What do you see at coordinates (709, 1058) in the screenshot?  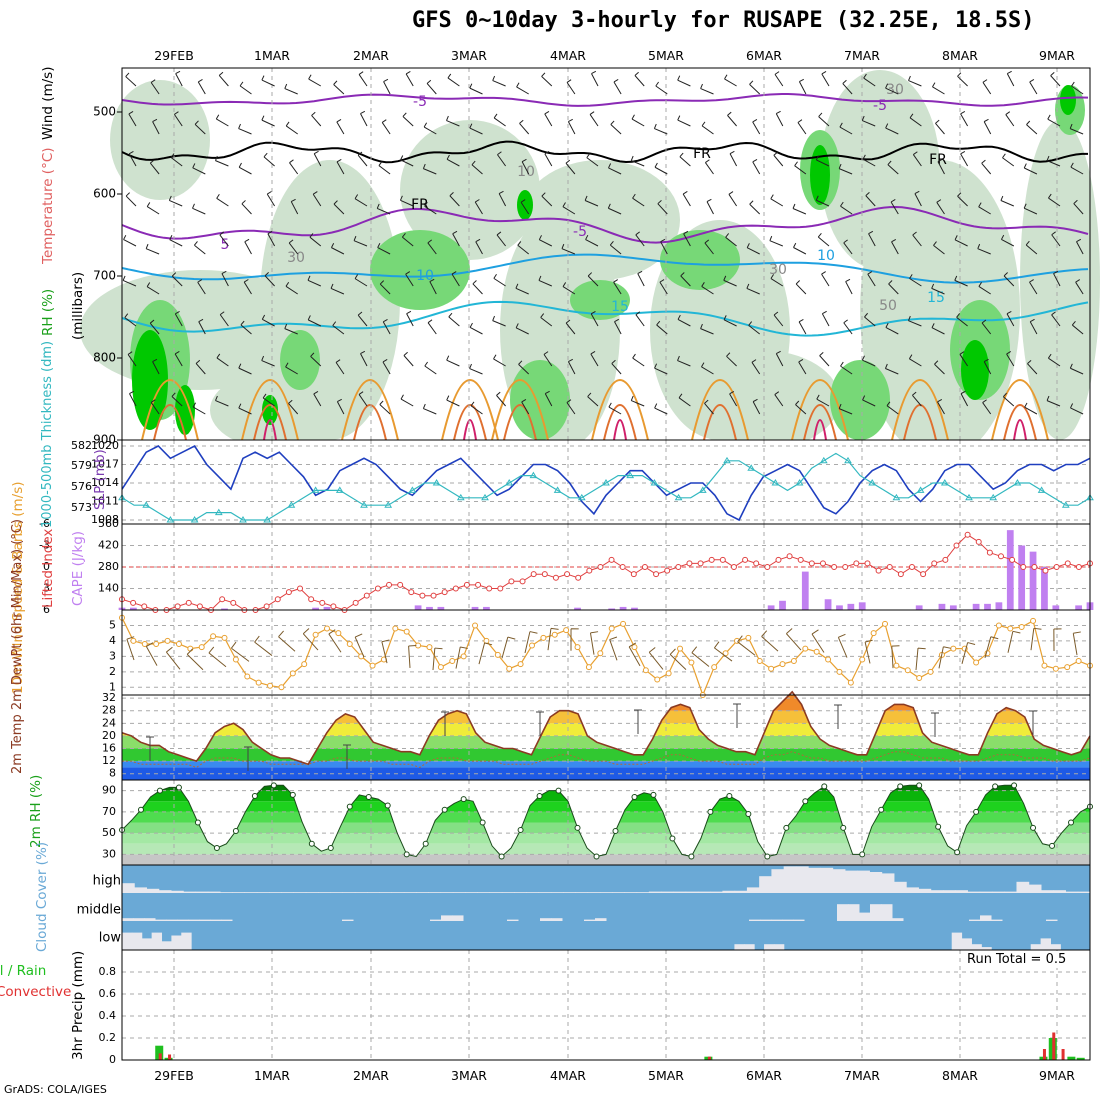 I see `precip-convective-bar` at bounding box center [709, 1058].